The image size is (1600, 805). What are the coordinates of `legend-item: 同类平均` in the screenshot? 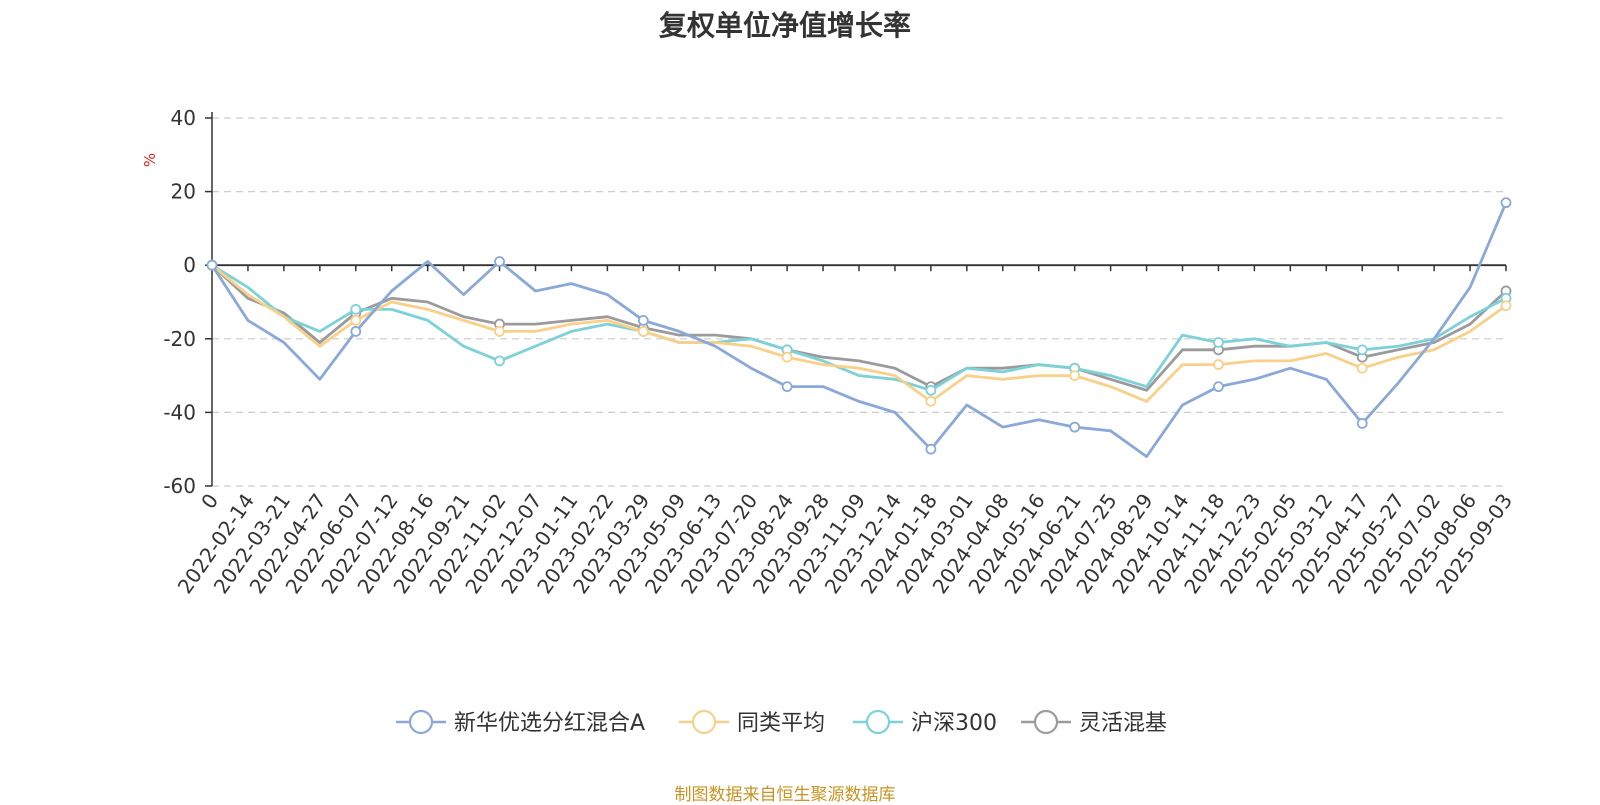 It's located at (752, 722).